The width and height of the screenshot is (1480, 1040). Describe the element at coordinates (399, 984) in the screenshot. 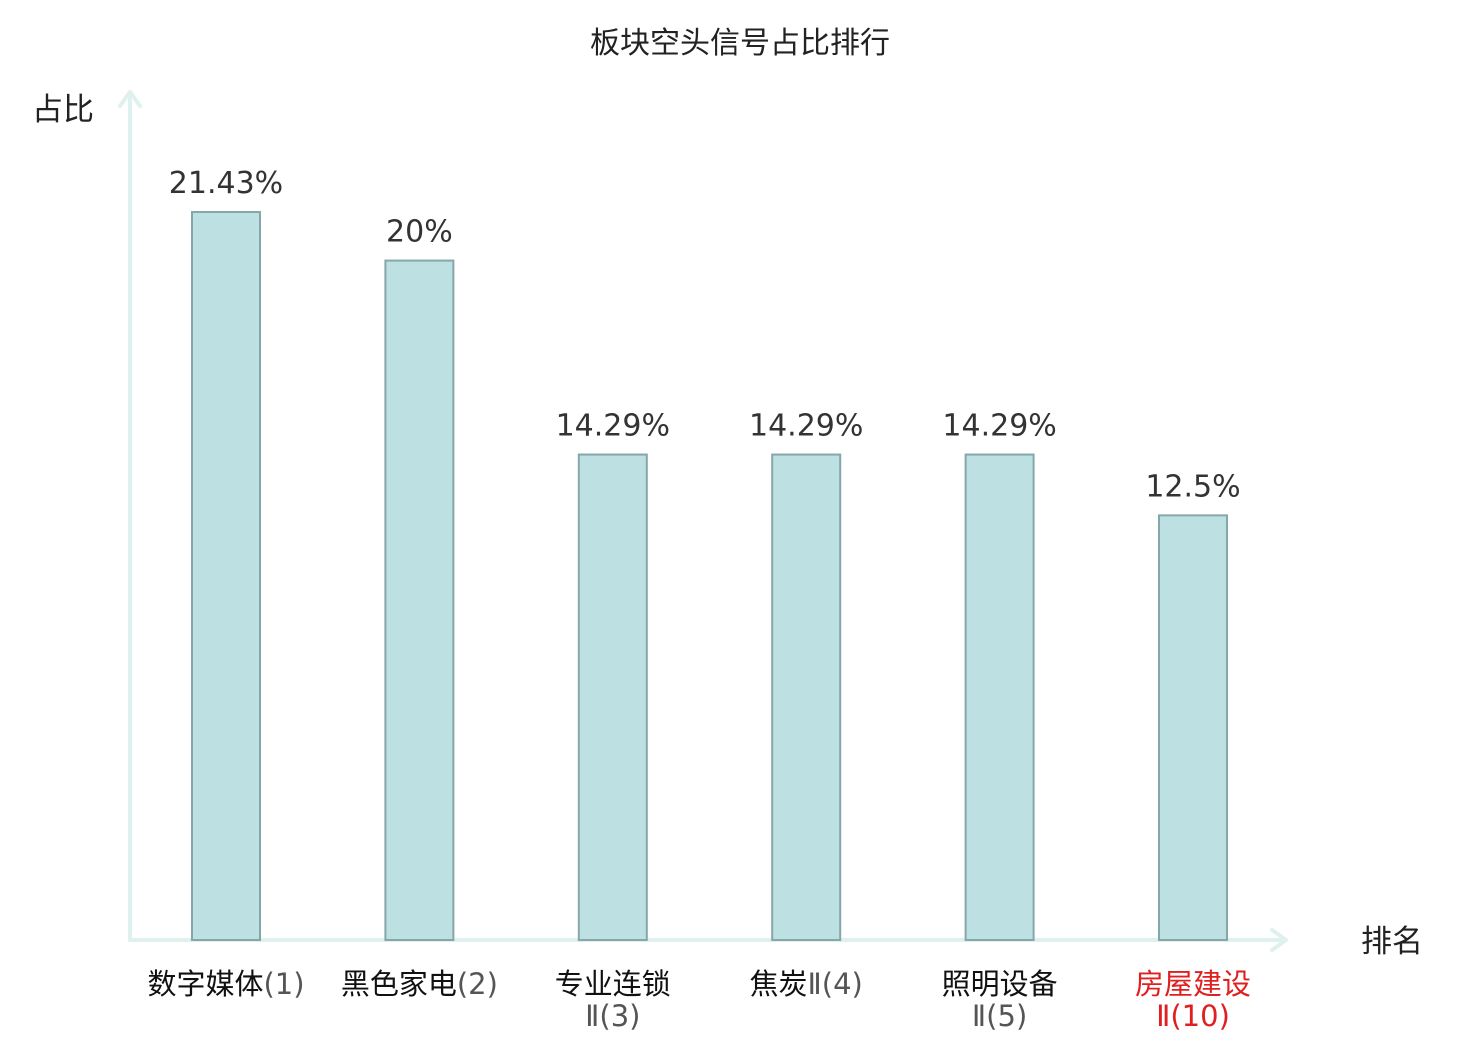

I see `category-name: 黑色家电` at that location.